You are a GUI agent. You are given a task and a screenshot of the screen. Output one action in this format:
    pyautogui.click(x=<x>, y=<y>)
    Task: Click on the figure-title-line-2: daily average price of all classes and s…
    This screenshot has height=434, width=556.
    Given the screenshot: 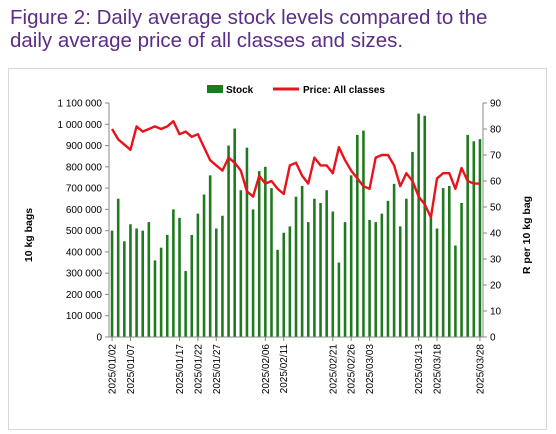 What is the action you would take?
    pyautogui.click(x=207, y=40)
    